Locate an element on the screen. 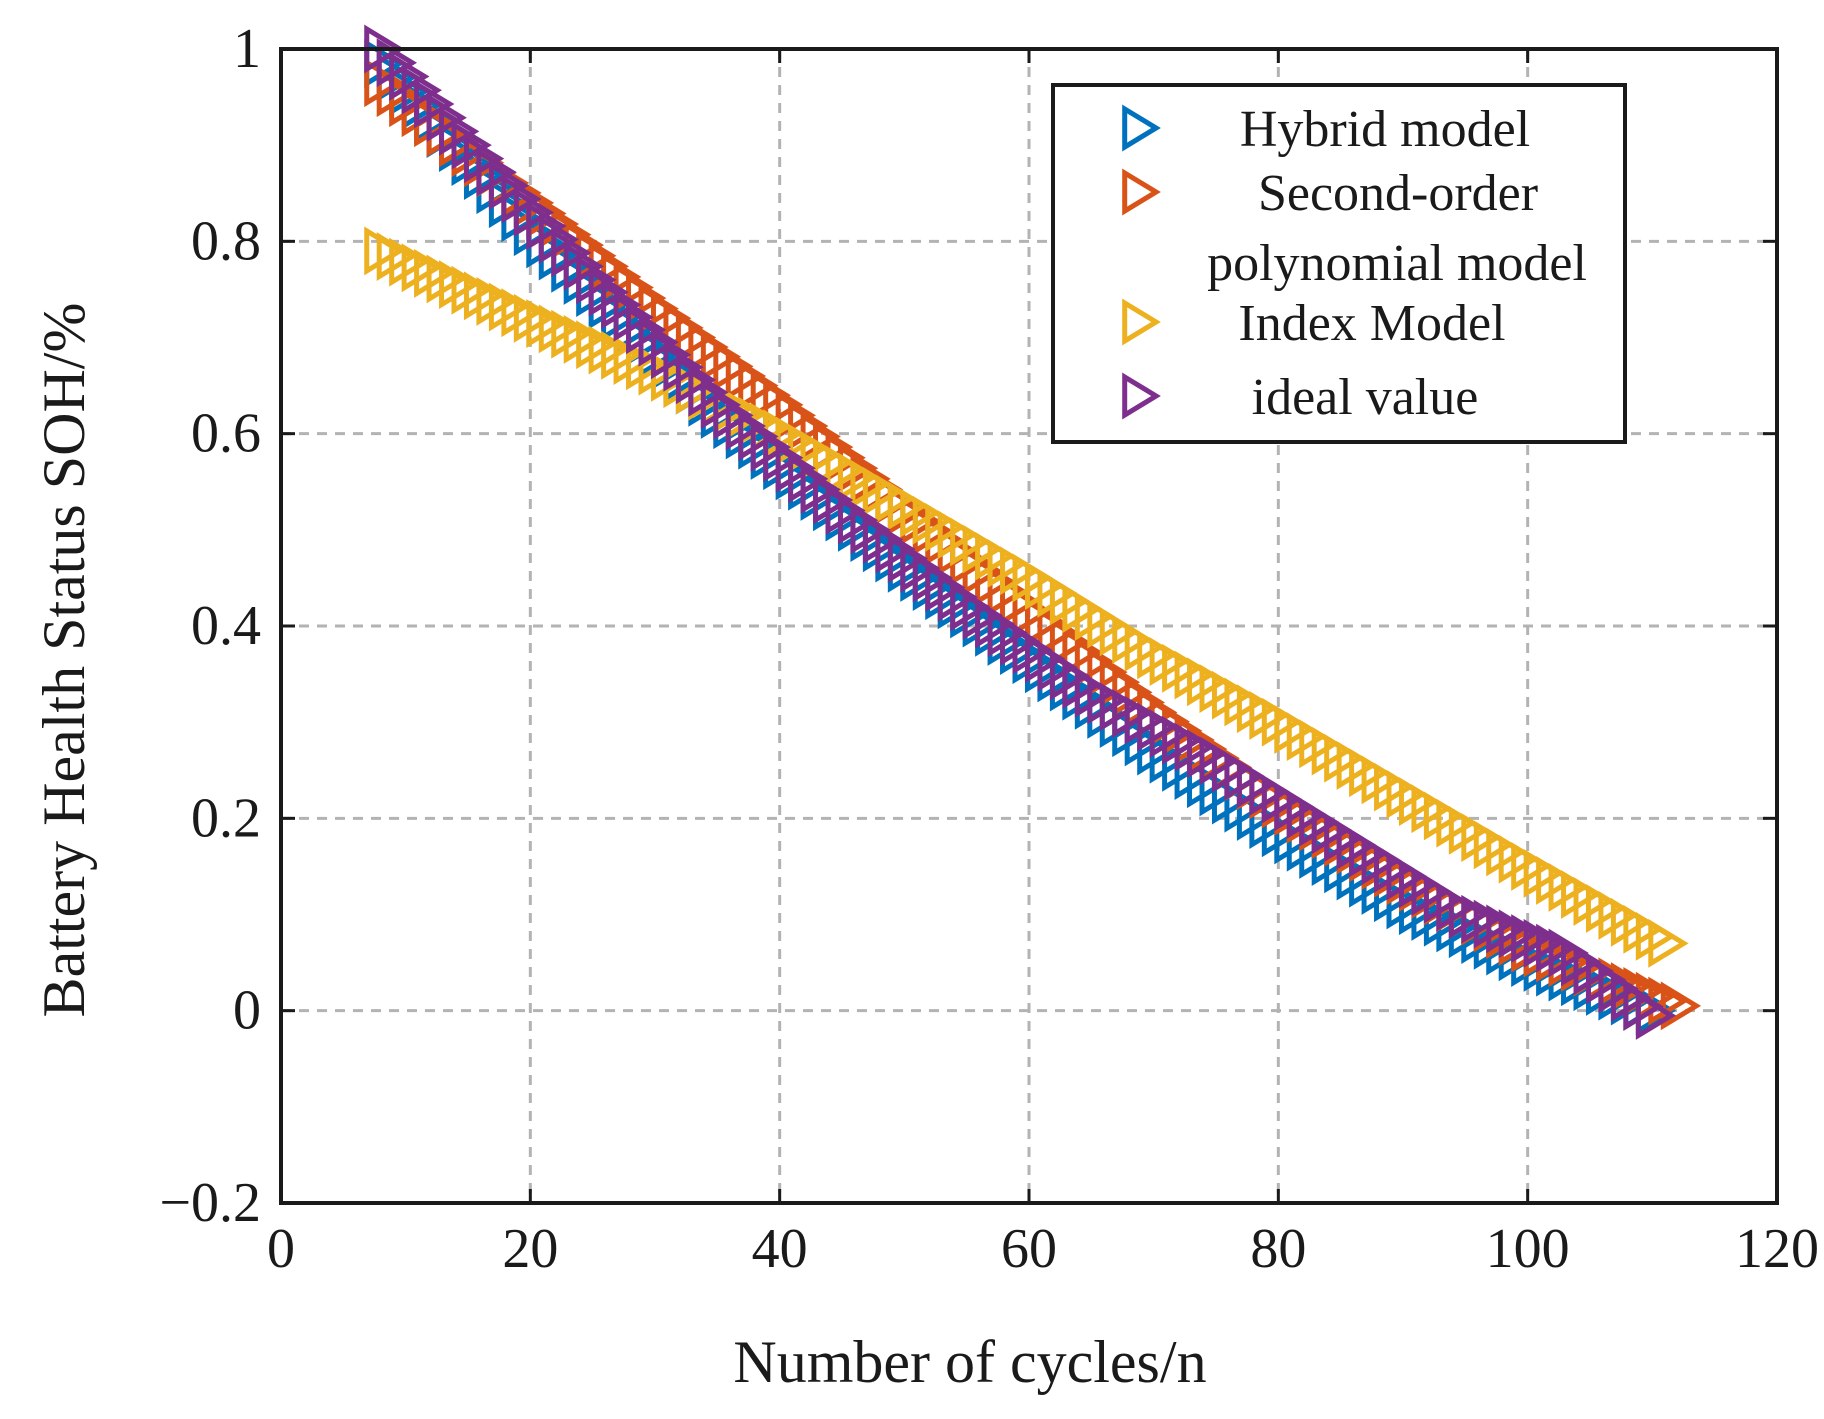 The width and height of the screenshot is (1824, 1419). y-tick-label: 1 is located at coordinates (247, 49).